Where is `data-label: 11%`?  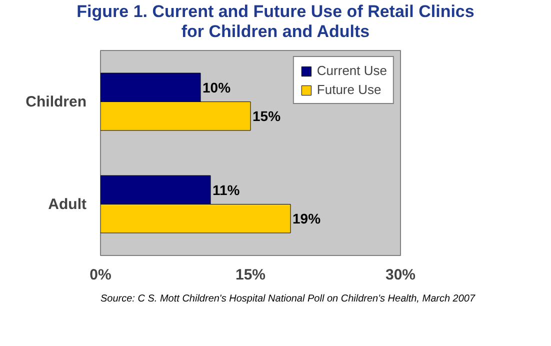 data-label: 11% is located at coordinates (226, 190).